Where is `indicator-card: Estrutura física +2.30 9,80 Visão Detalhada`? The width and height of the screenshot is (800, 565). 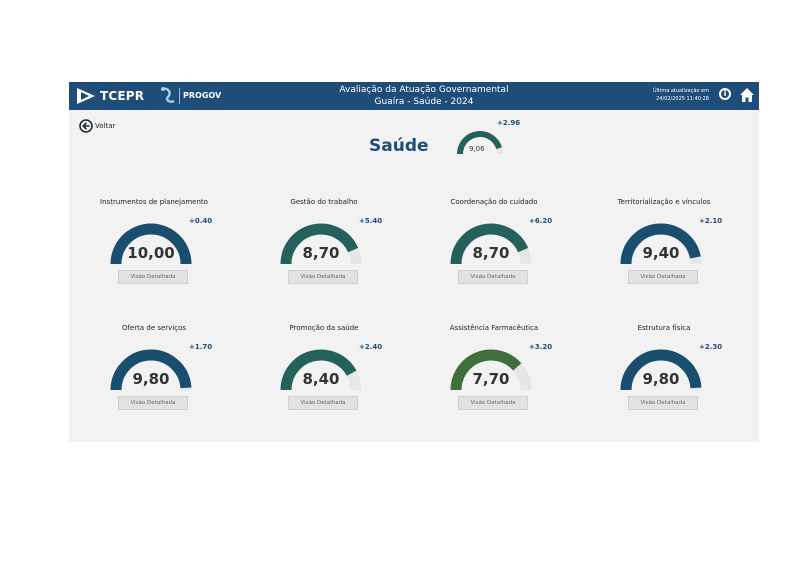 indicator-card: Estrutura física +2.30 9,80 Visão Detalhada is located at coordinates (664, 374).